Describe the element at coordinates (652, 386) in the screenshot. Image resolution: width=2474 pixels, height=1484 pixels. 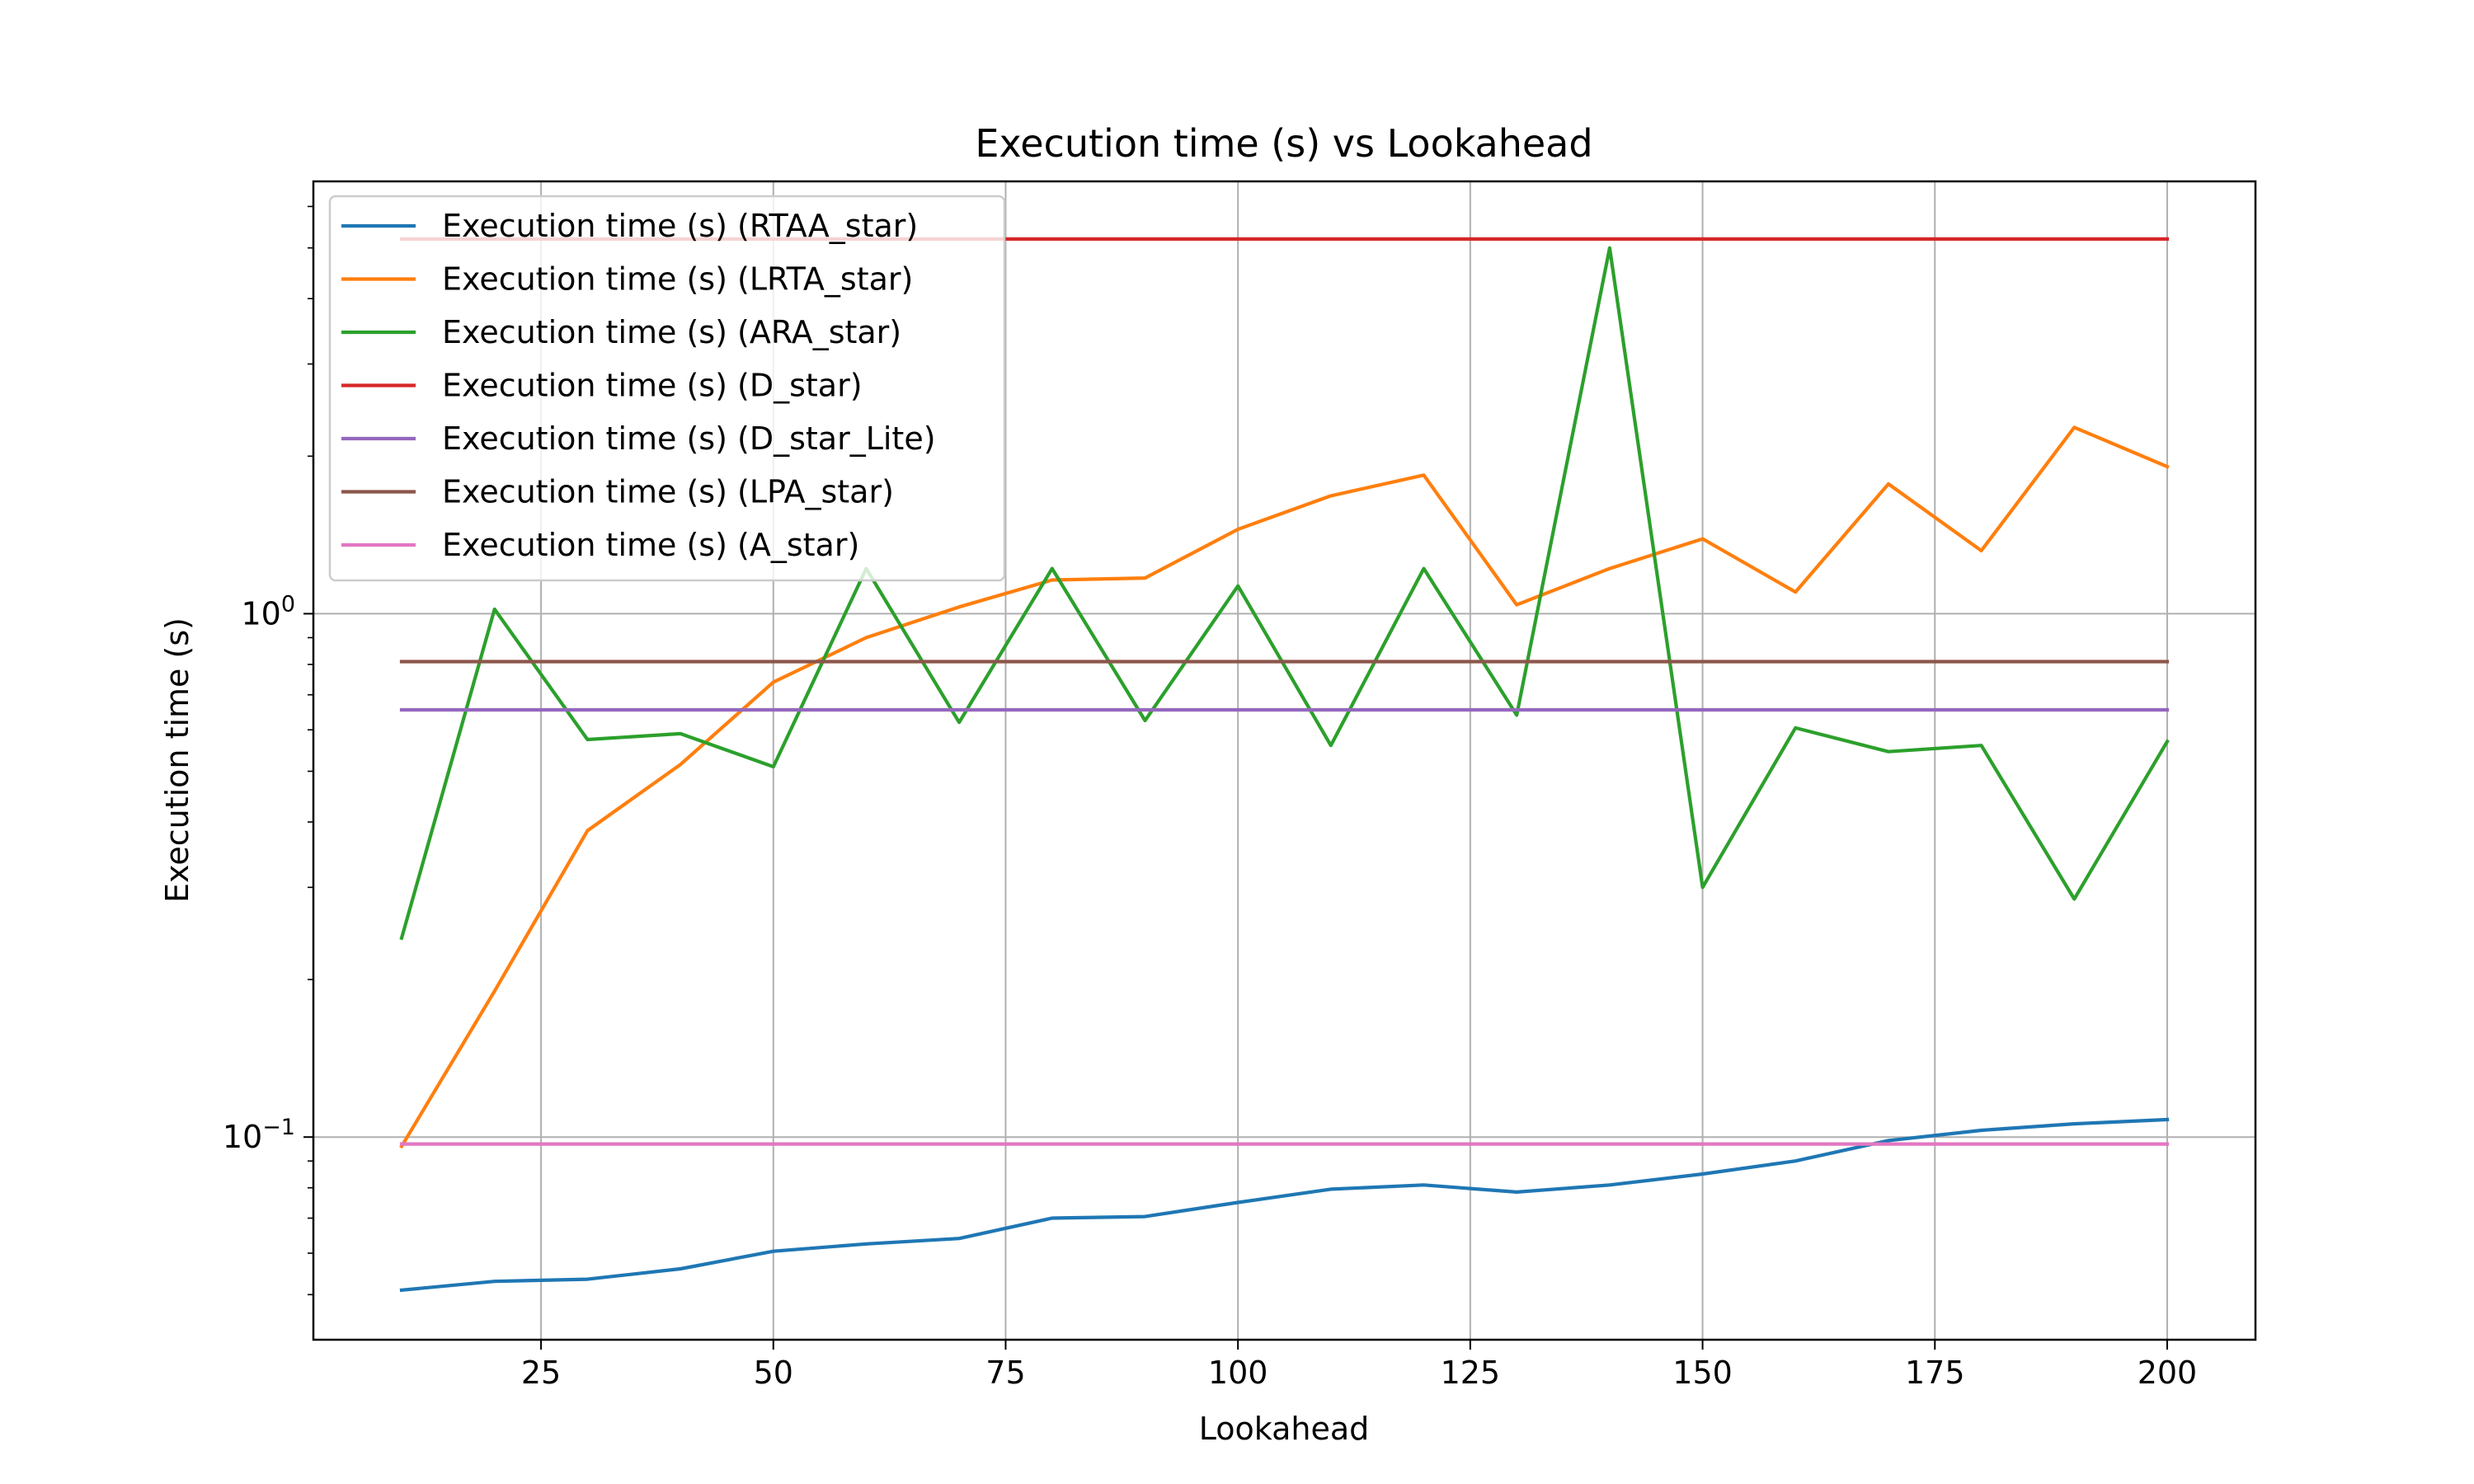
I see `legend-label: Execution time (s) (D_star)` at that location.